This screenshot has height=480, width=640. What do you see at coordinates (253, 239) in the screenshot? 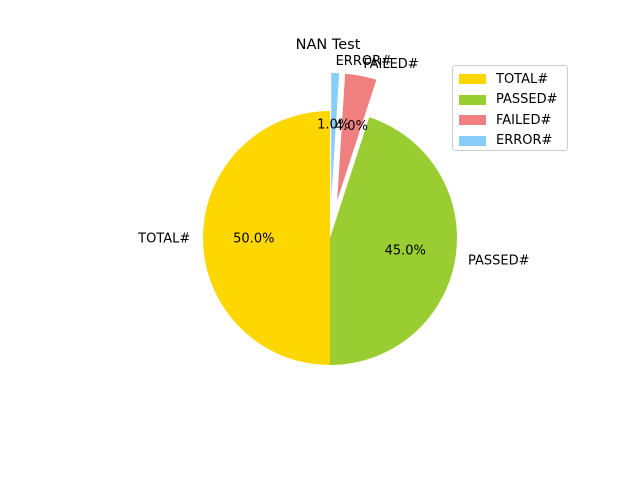
I see `pie-value-label-total: 50.0%` at bounding box center [253, 239].